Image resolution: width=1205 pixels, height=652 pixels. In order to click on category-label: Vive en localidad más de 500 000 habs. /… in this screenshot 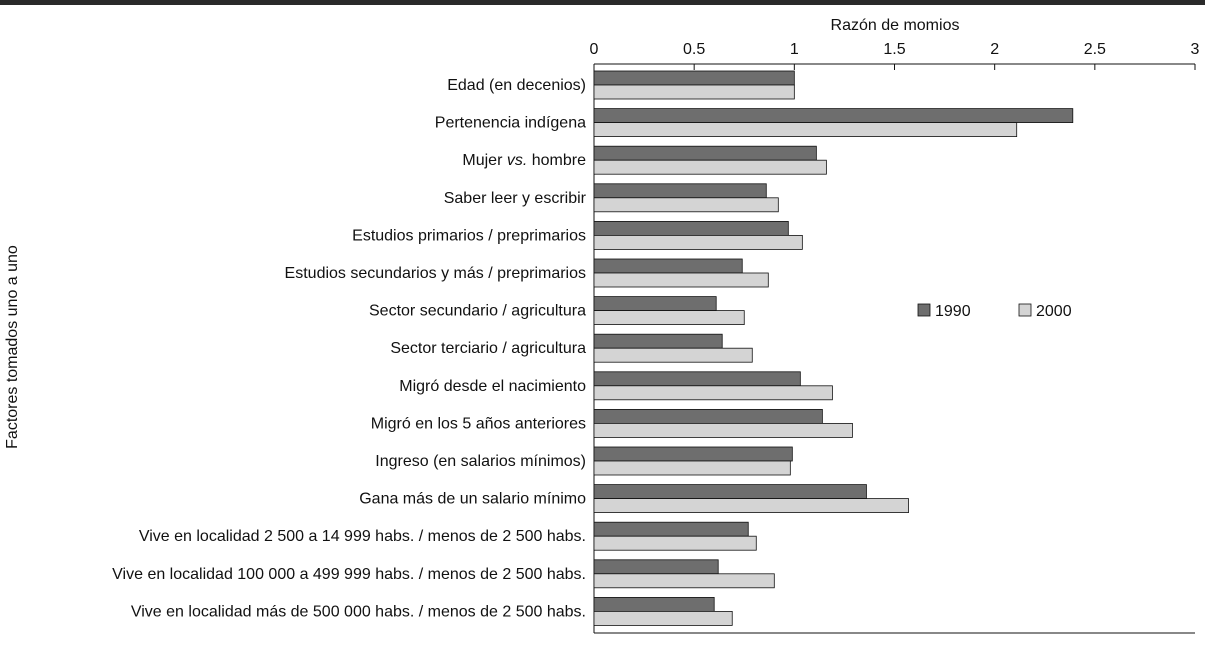, I will do `click(358, 611)`.